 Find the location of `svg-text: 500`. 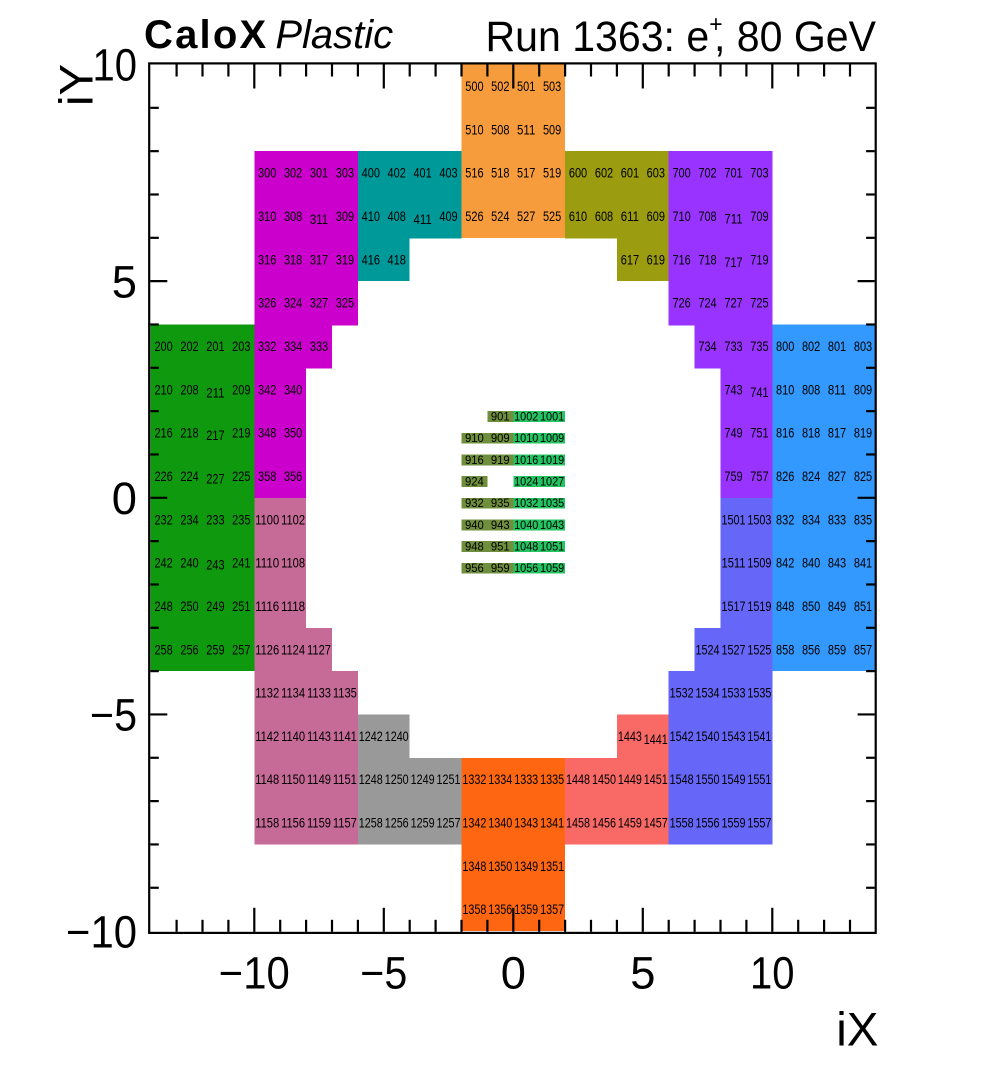

svg-text: 500 is located at coordinates (474, 86).